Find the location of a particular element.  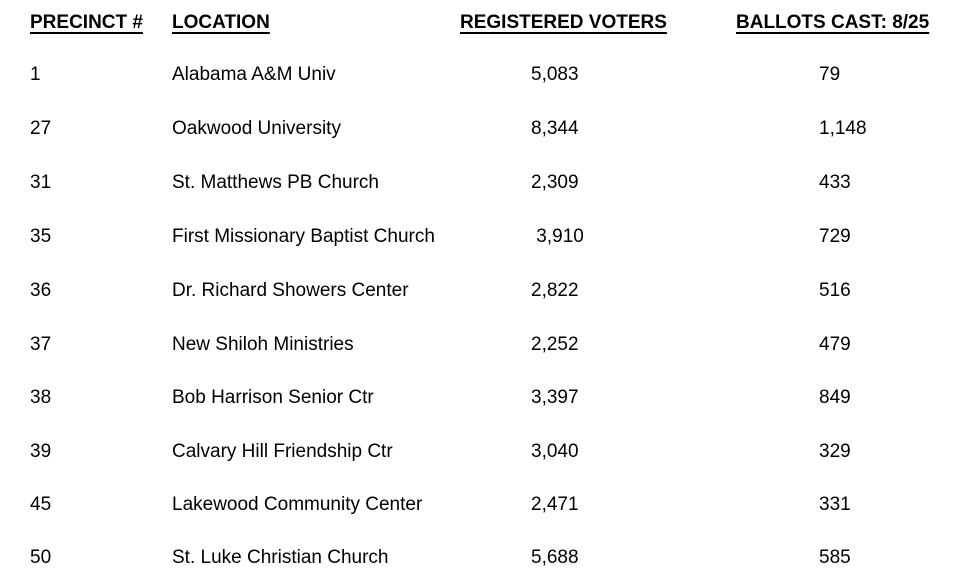

cell-precinct: 27 is located at coordinates (41, 128).